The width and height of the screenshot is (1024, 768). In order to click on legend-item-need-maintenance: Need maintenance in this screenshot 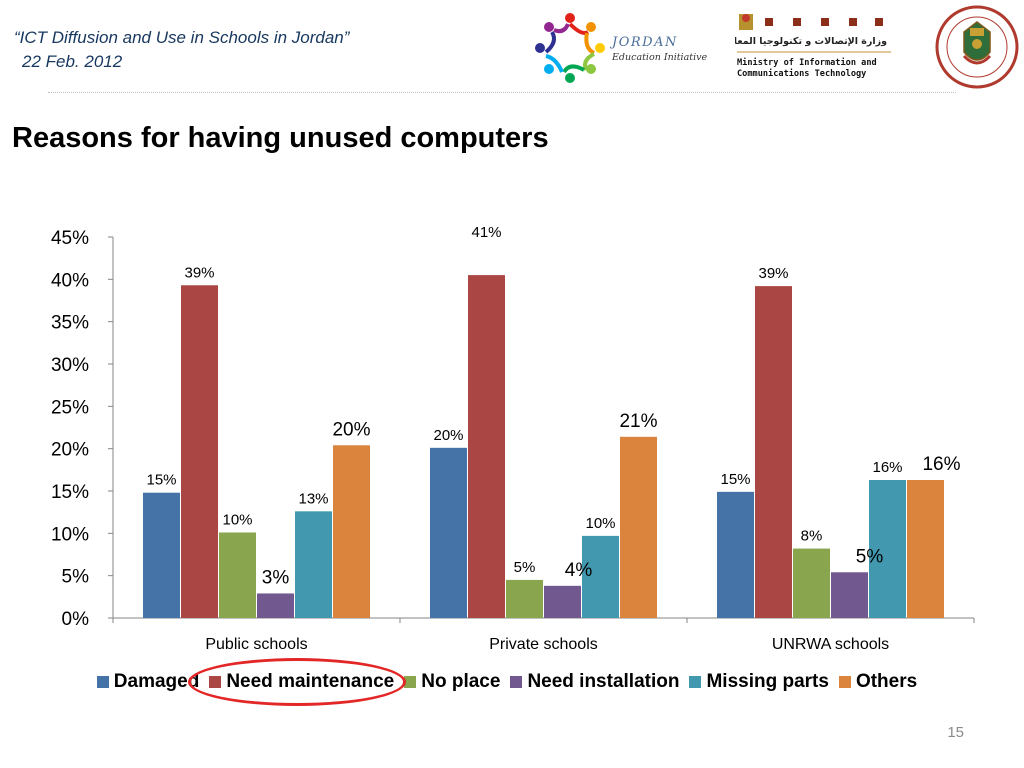, I will do `click(301, 682)`.